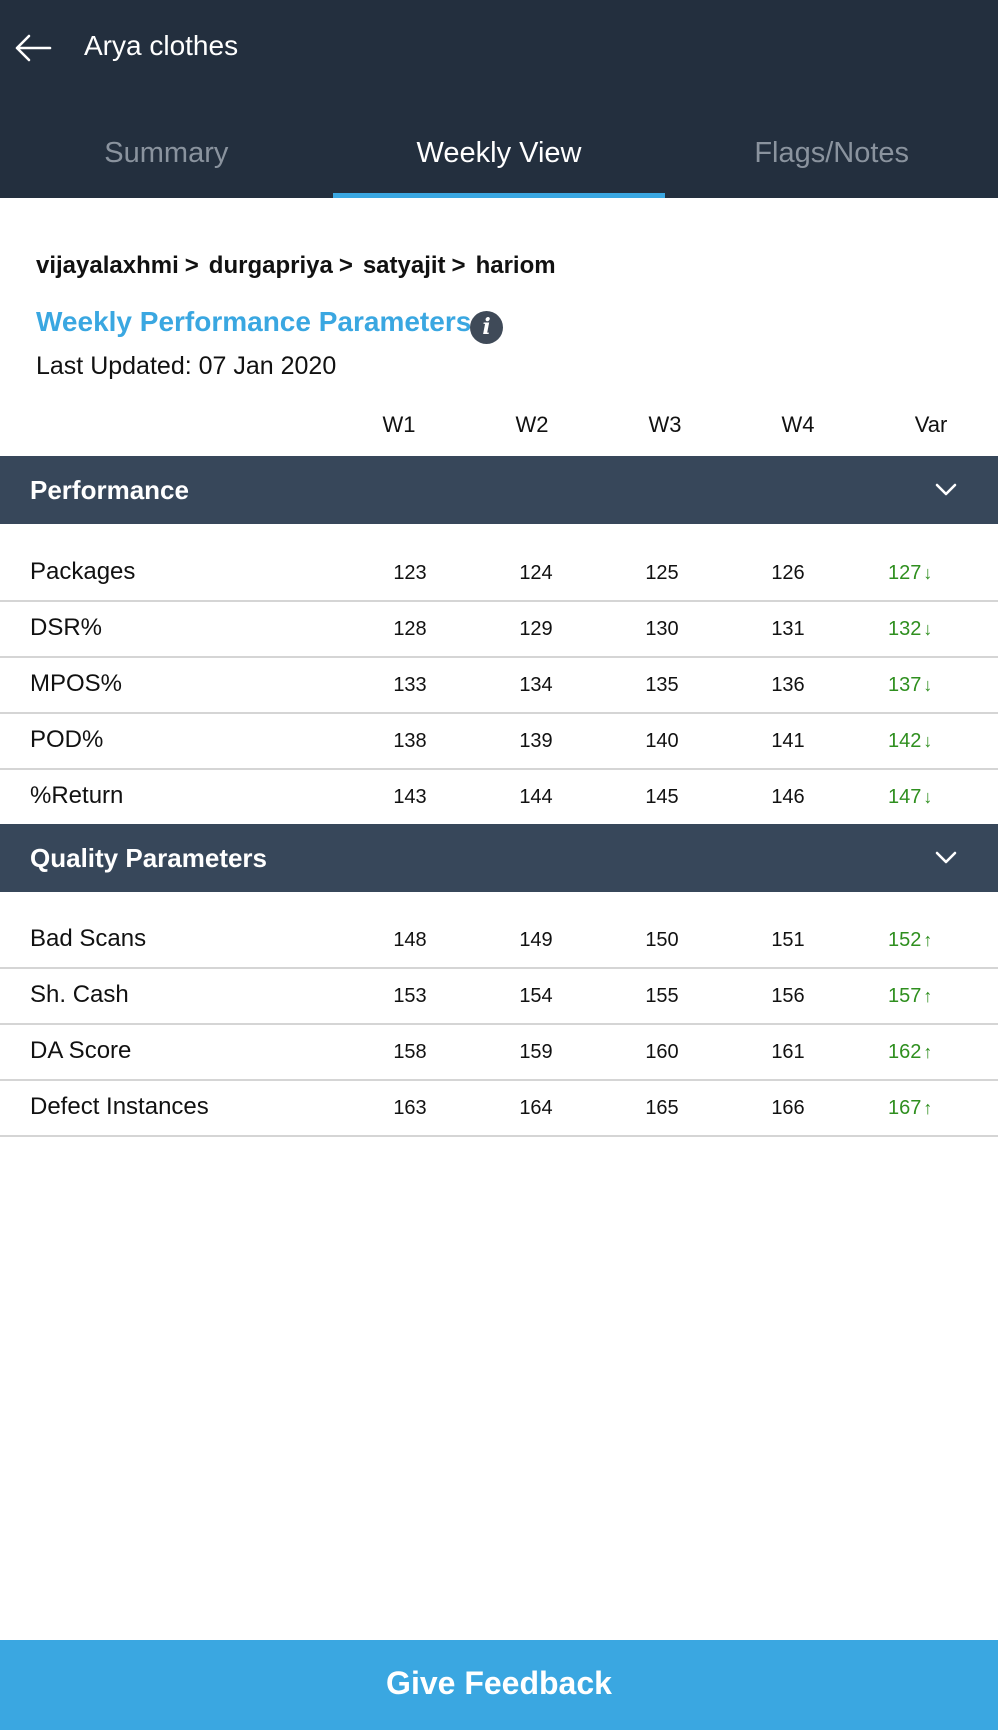  Describe the element at coordinates (499, 1685) in the screenshot. I see `give-feedback-button: Give Feedback` at that location.